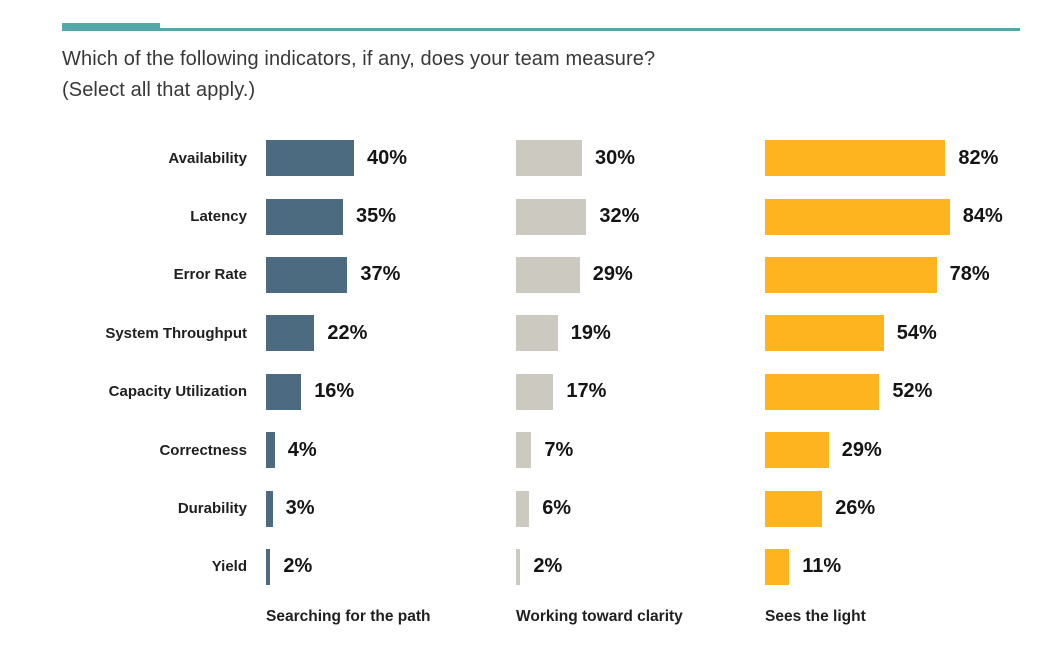  I want to click on bar-cell: 22%, so click(391, 333).